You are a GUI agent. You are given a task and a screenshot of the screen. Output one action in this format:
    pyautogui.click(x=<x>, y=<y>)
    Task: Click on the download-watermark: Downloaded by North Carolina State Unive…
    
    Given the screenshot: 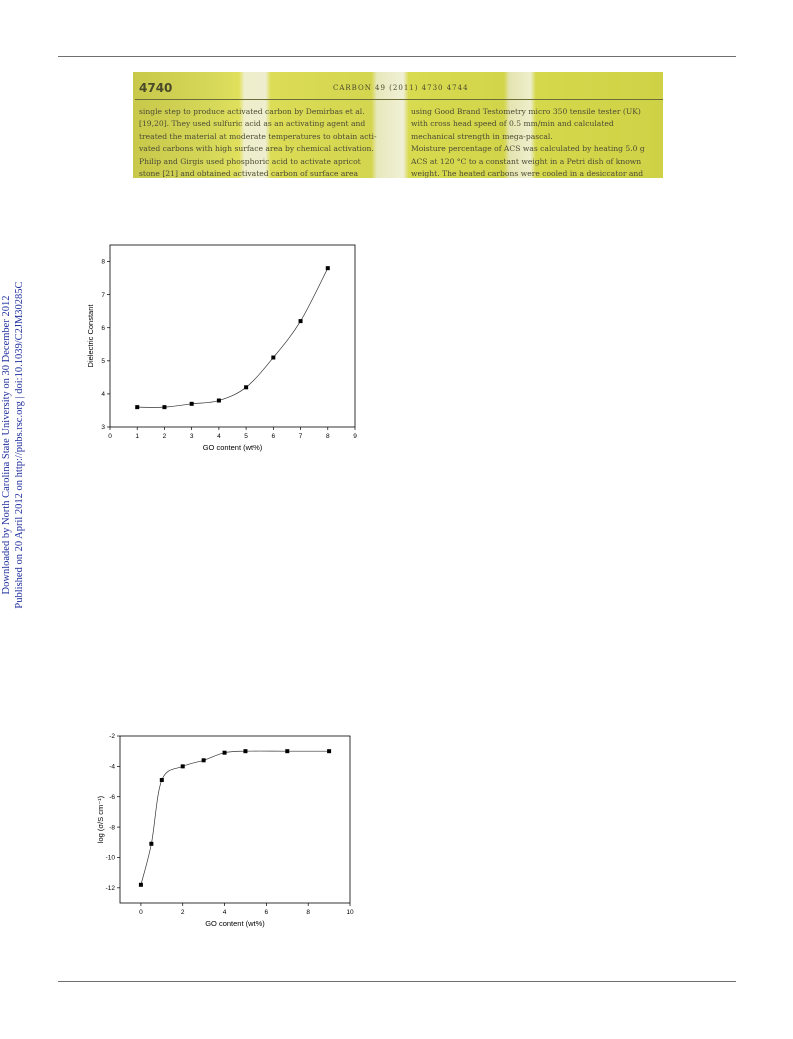 What is the action you would take?
    pyautogui.click(x=20, y=445)
    